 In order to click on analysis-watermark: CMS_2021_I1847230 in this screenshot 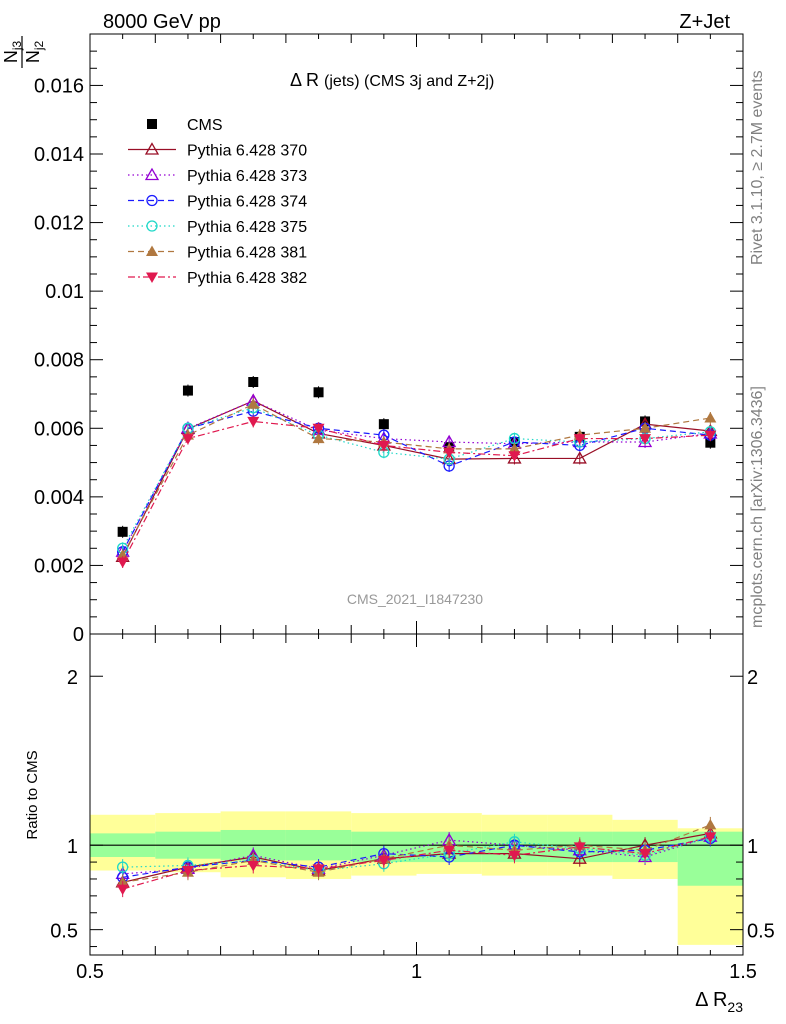, I will do `click(415, 599)`.